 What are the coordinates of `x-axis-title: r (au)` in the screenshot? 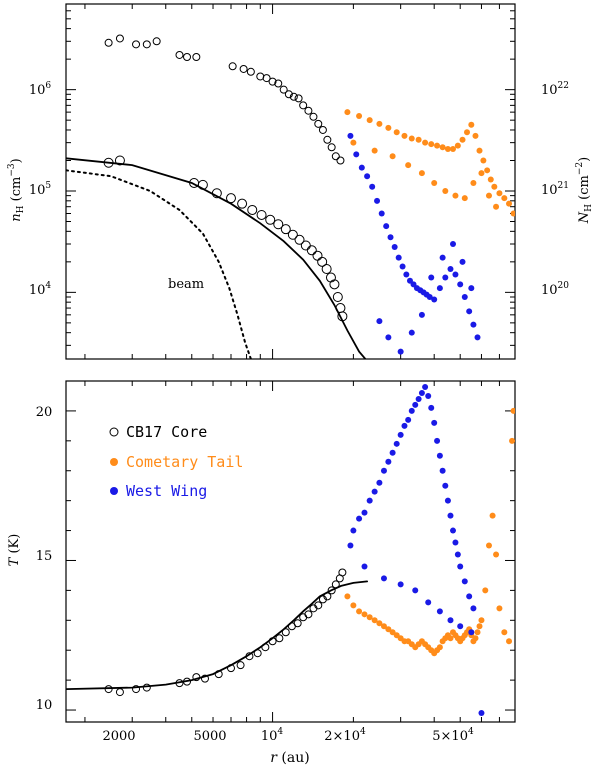 It's located at (289, 758).